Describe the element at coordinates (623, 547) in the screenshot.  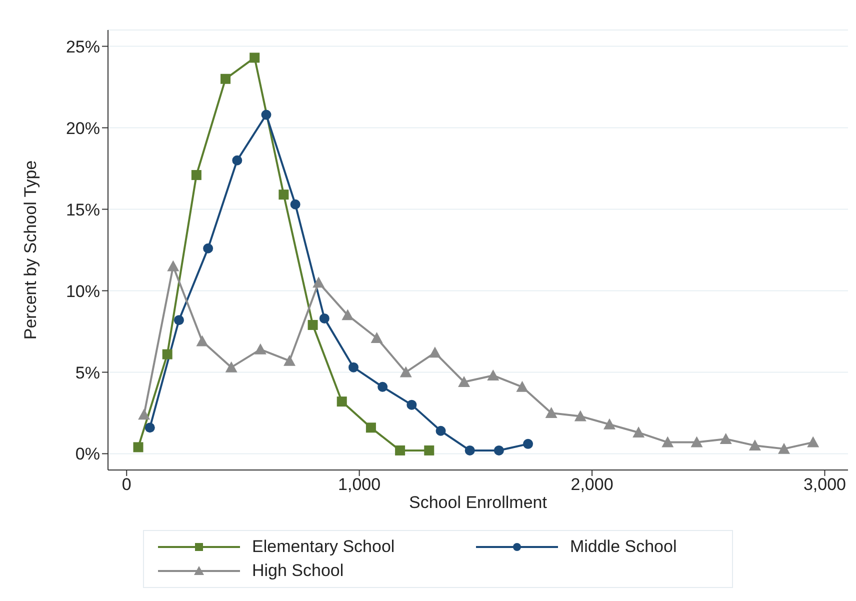
I see `legend-label: Middle School` at that location.